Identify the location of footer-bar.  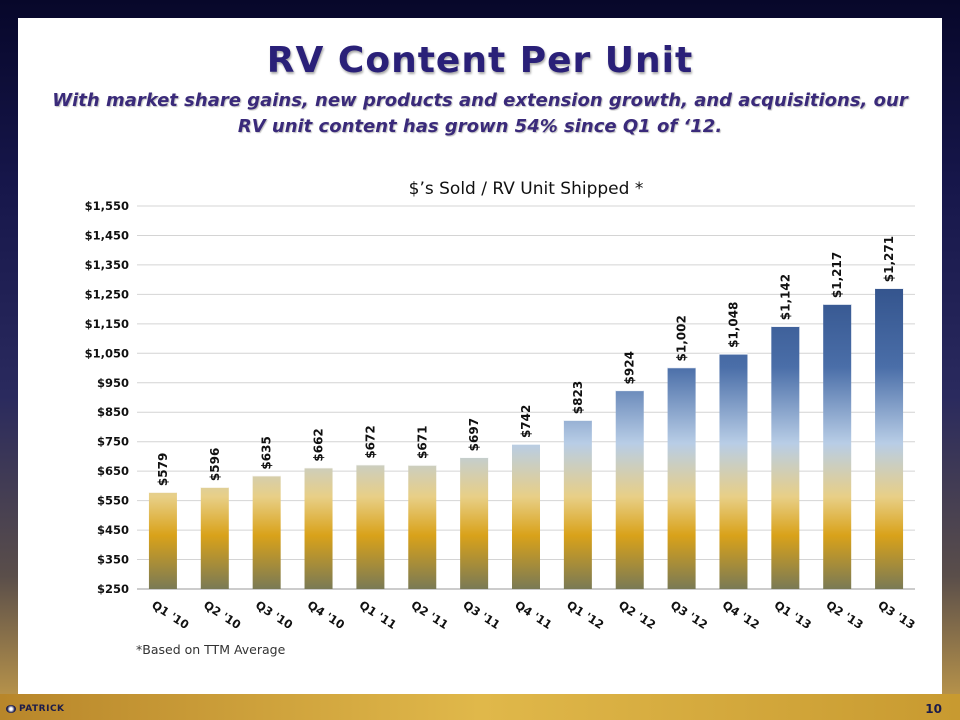
(480, 707).